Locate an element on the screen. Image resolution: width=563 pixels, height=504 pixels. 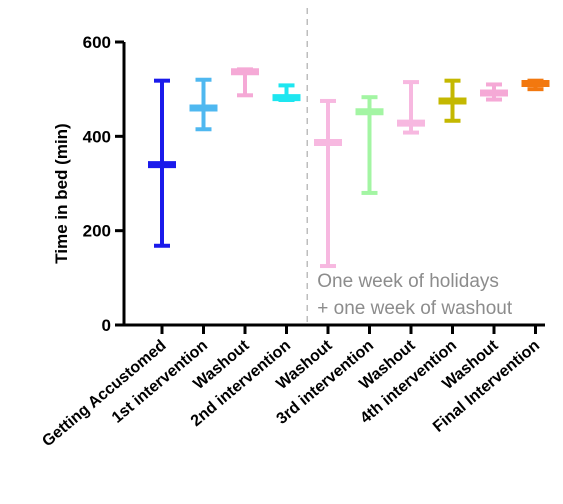
y-axis-title: Time in bed (min) is located at coordinates (61, 193).